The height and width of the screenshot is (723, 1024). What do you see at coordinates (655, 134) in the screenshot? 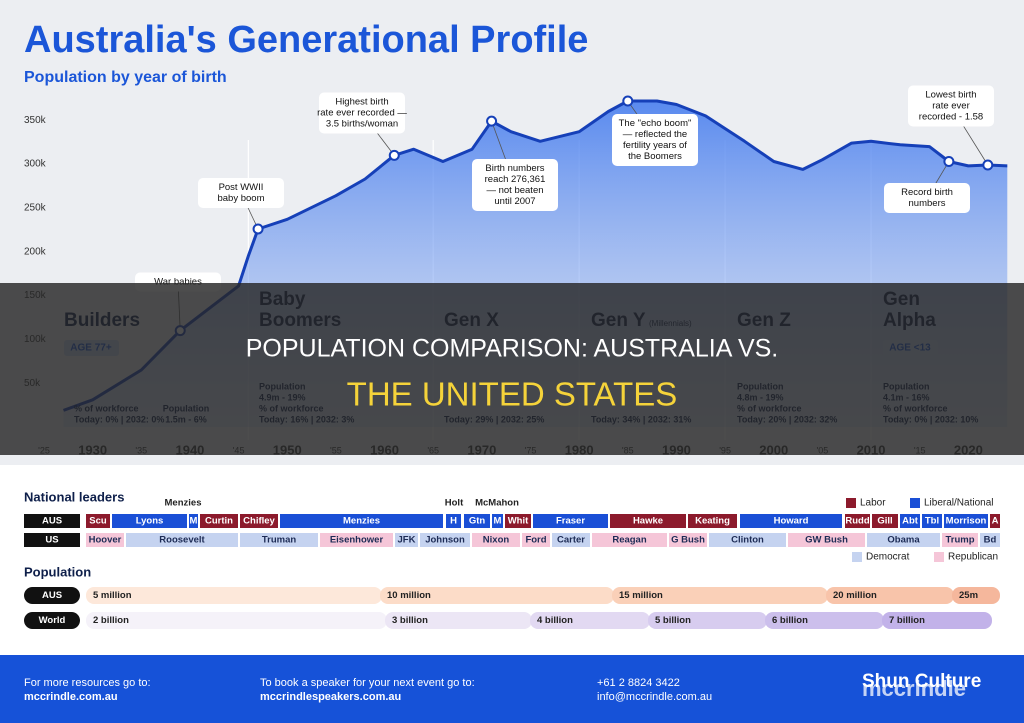
I see `annotation-text: — reflected the` at bounding box center [655, 134].